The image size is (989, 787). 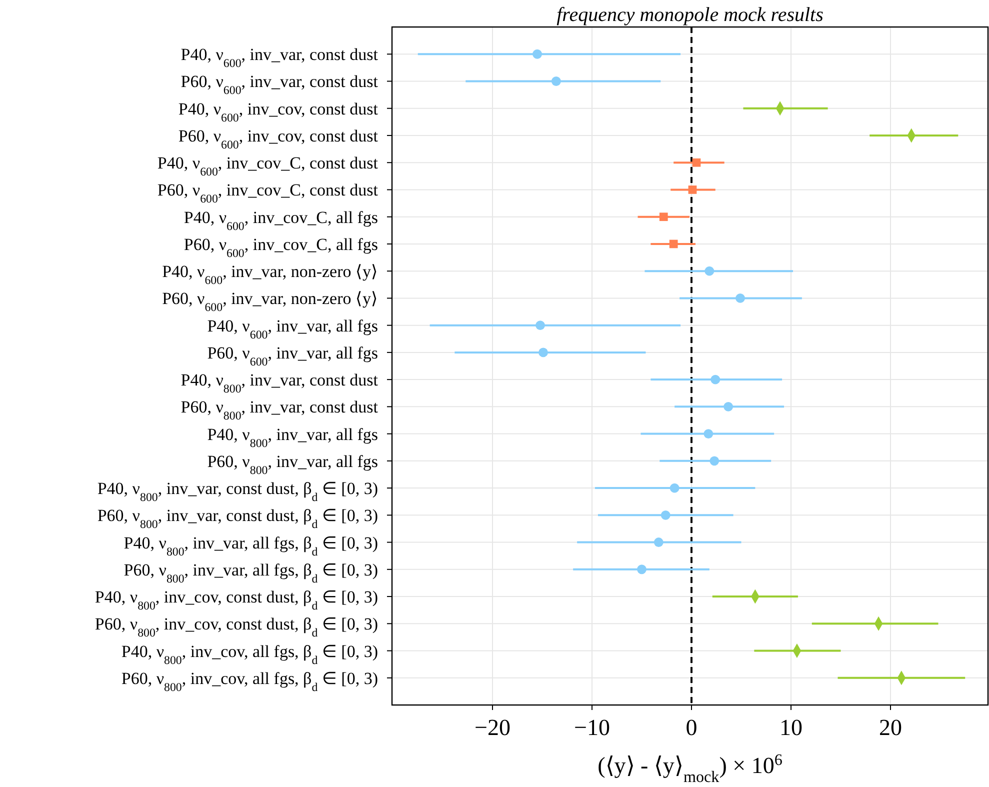 What do you see at coordinates (279, 57) in the screenshot?
I see `y-tick-label: P40, ν$_{600}$, inv_var, const dust` at bounding box center [279, 57].